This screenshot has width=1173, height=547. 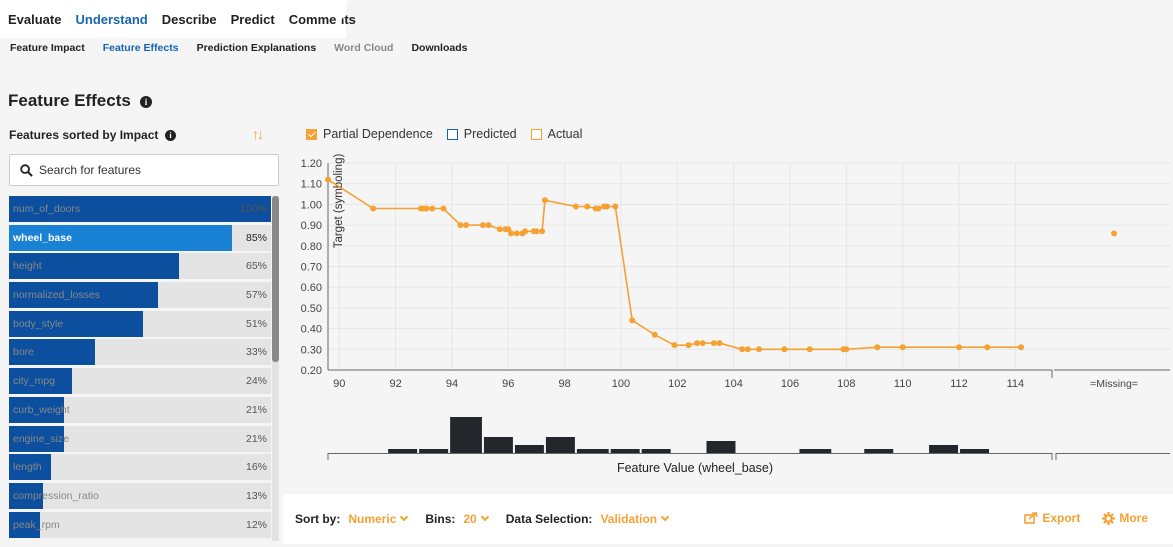 I want to click on sort-by-label: Sort by:, so click(x=318, y=519).